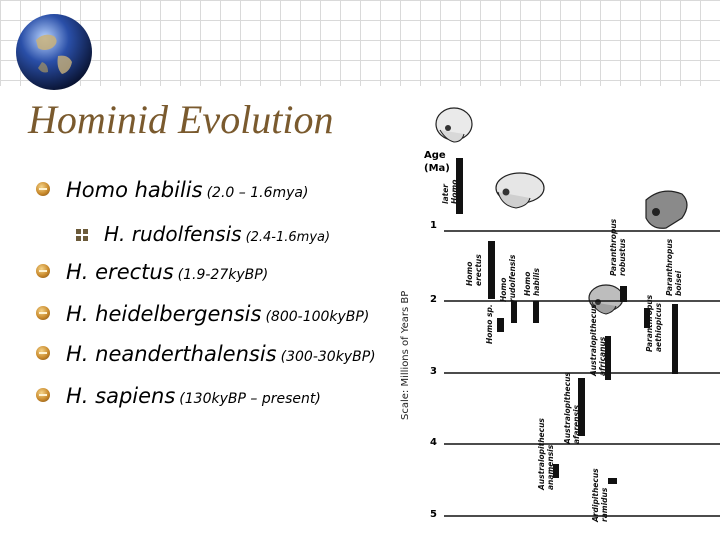 This screenshot has height=540, width=720. What do you see at coordinates (675, 339) in the screenshot?
I see `bar-paranthropus-boisei` at bounding box center [675, 339].